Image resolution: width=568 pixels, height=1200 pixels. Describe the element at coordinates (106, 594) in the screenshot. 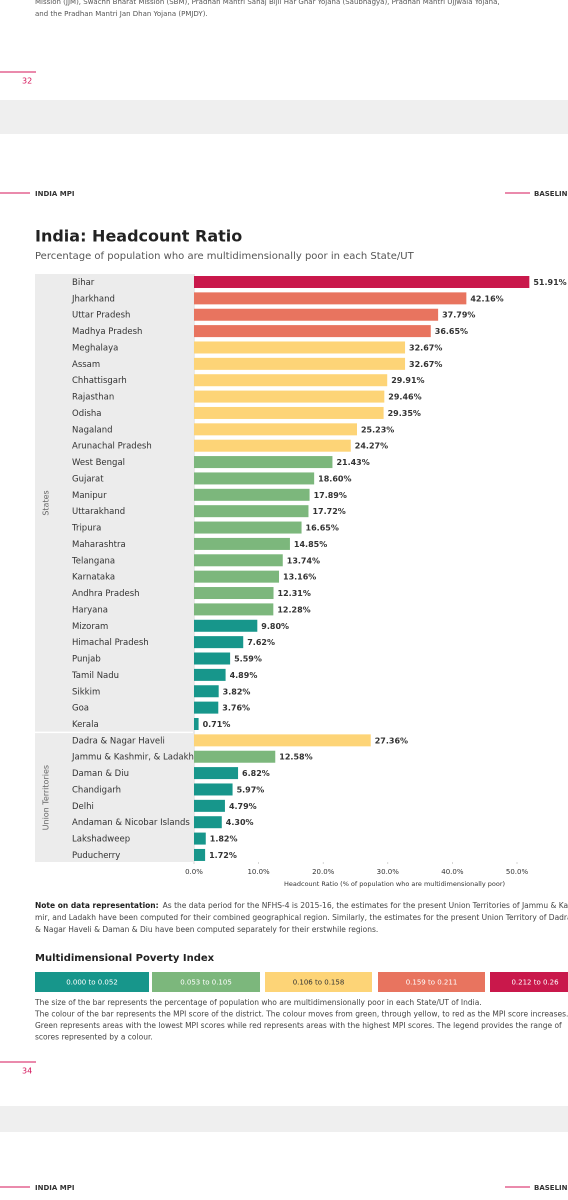

I see `category-label: Andhra Pradesh` at that location.